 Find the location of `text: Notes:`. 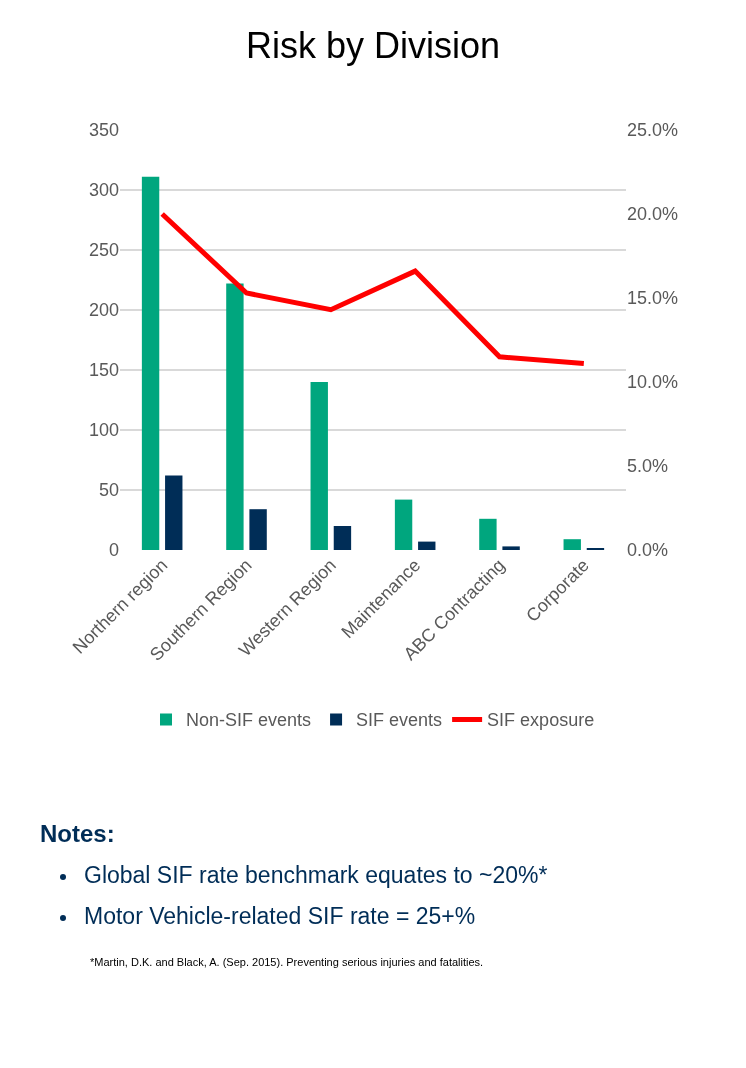

text: Notes: is located at coordinates (77, 833).